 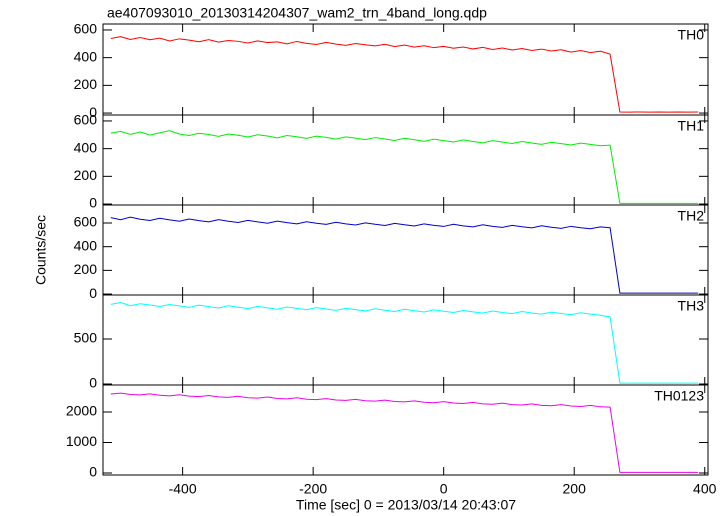 What do you see at coordinates (406, 505) in the screenshot?
I see `x-axis-label: Time [sec] 0 = 2013/03/14 20:43:07` at bounding box center [406, 505].